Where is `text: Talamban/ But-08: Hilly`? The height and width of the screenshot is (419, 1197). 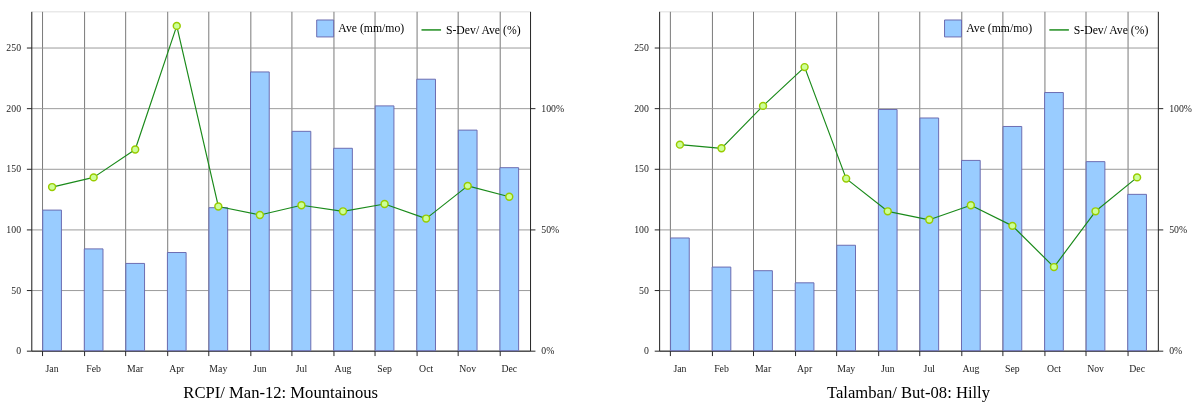 text: Talamban/ But-08: Hilly is located at coordinates (908, 392).